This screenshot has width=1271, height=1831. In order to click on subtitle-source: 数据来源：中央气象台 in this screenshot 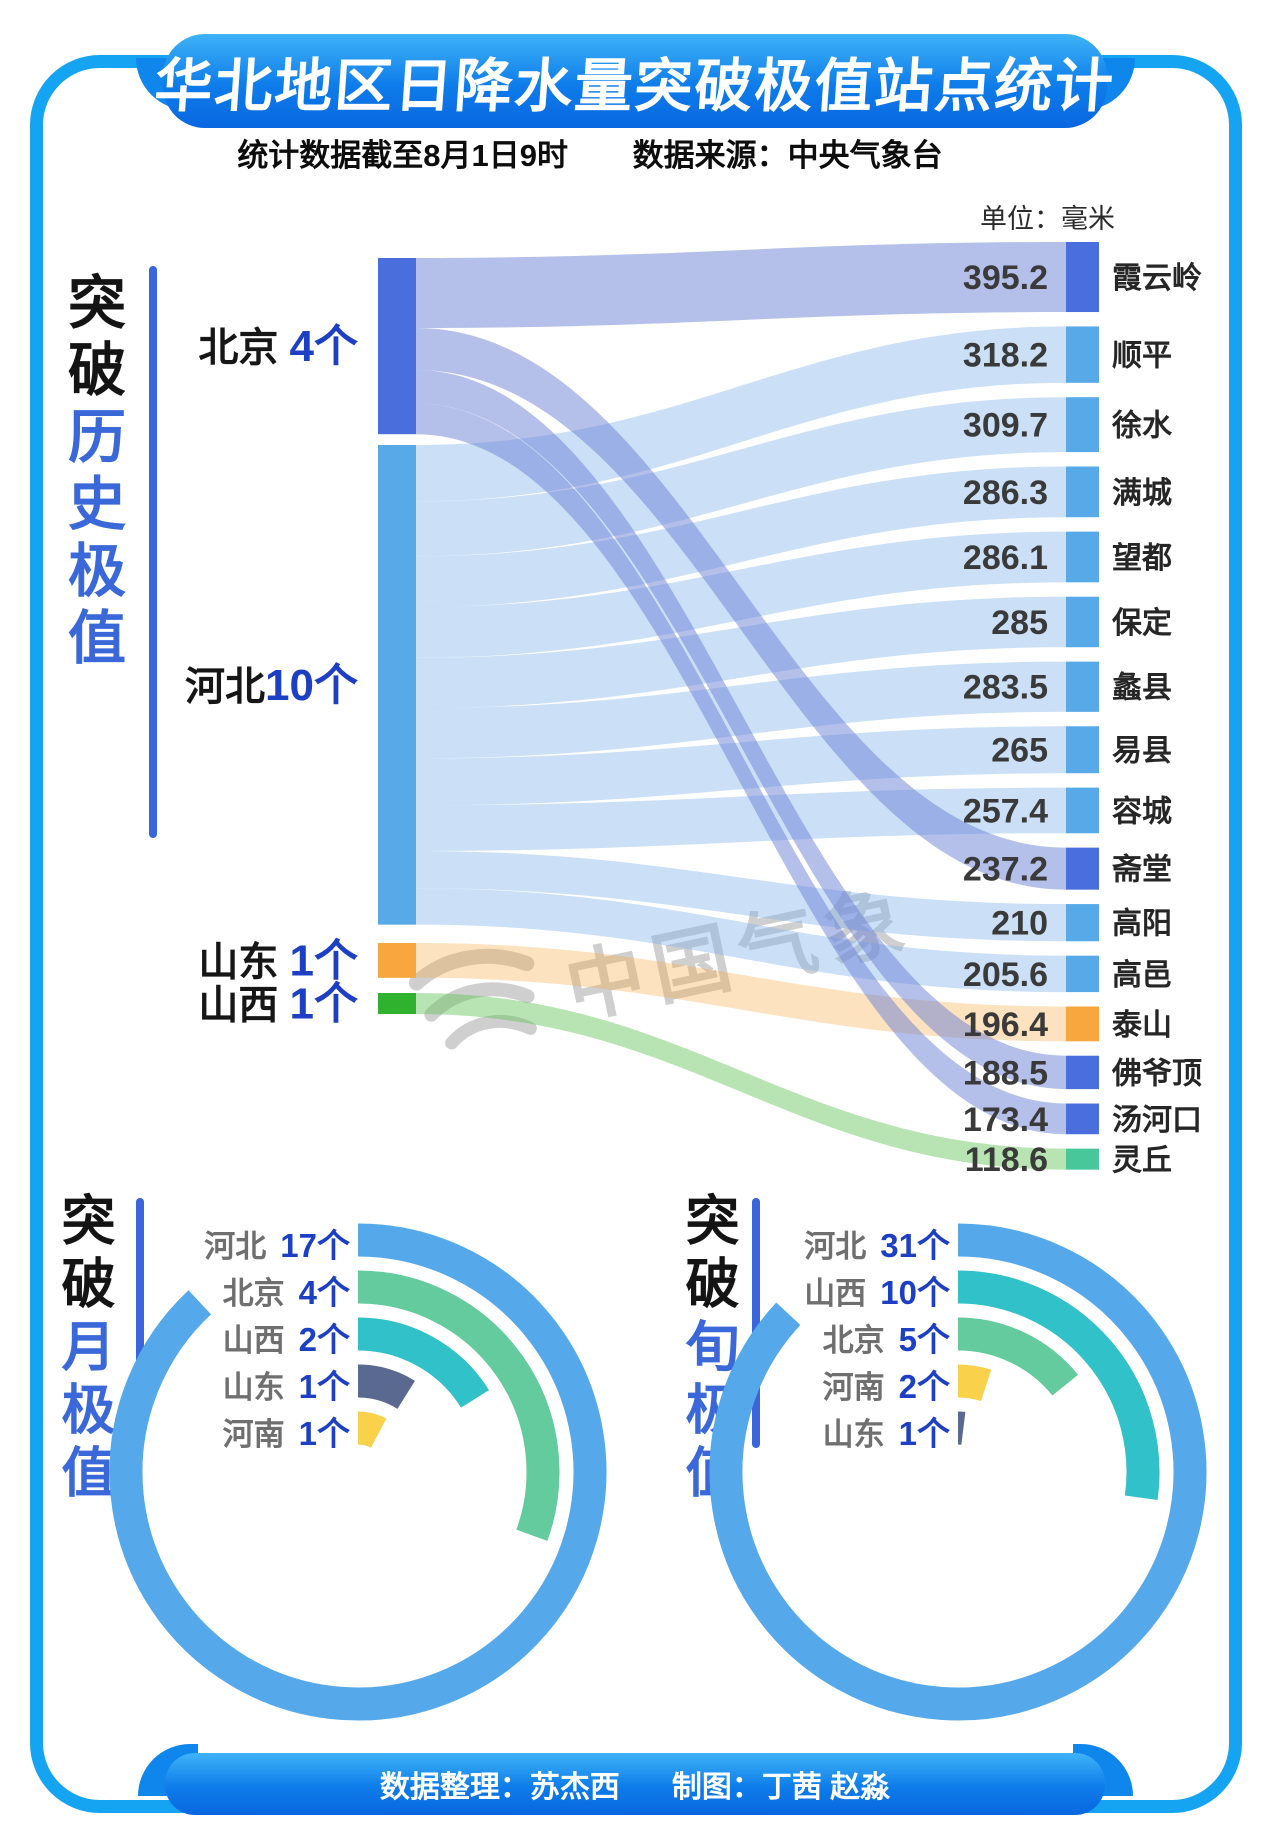, I will do `click(787, 155)`.